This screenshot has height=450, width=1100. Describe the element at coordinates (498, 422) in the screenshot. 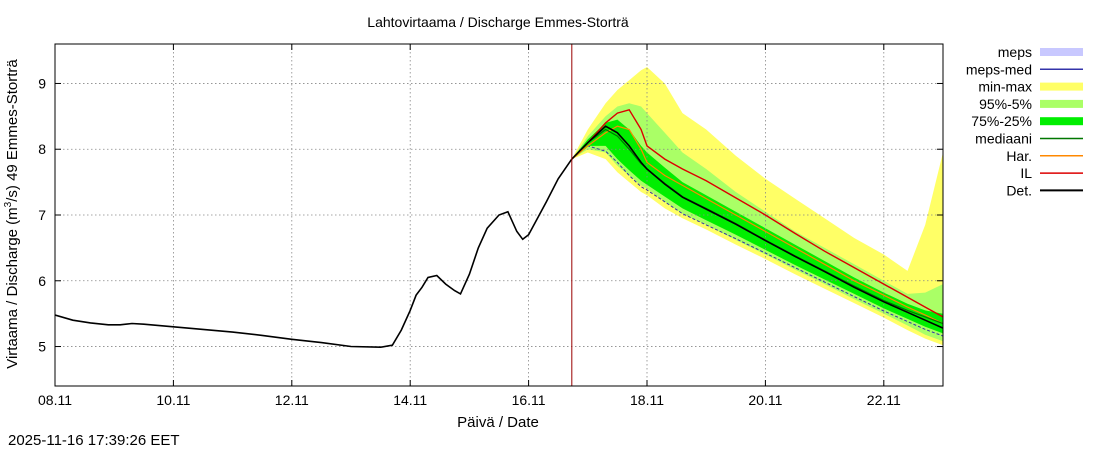

I see `x-axis-label: Päivä / Date` at that location.